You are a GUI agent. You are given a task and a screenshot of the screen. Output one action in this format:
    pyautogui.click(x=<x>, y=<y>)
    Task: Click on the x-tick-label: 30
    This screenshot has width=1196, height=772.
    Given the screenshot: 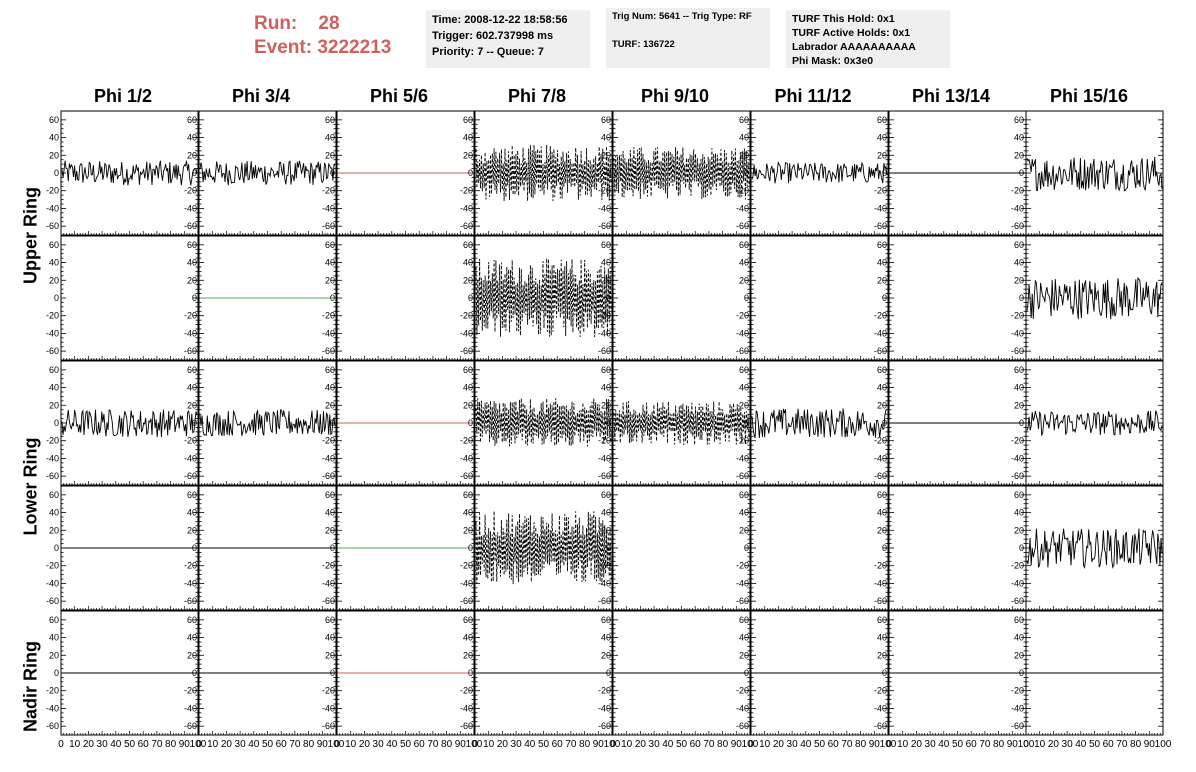 What is the action you would take?
    pyautogui.click(x=931, y=744)
    